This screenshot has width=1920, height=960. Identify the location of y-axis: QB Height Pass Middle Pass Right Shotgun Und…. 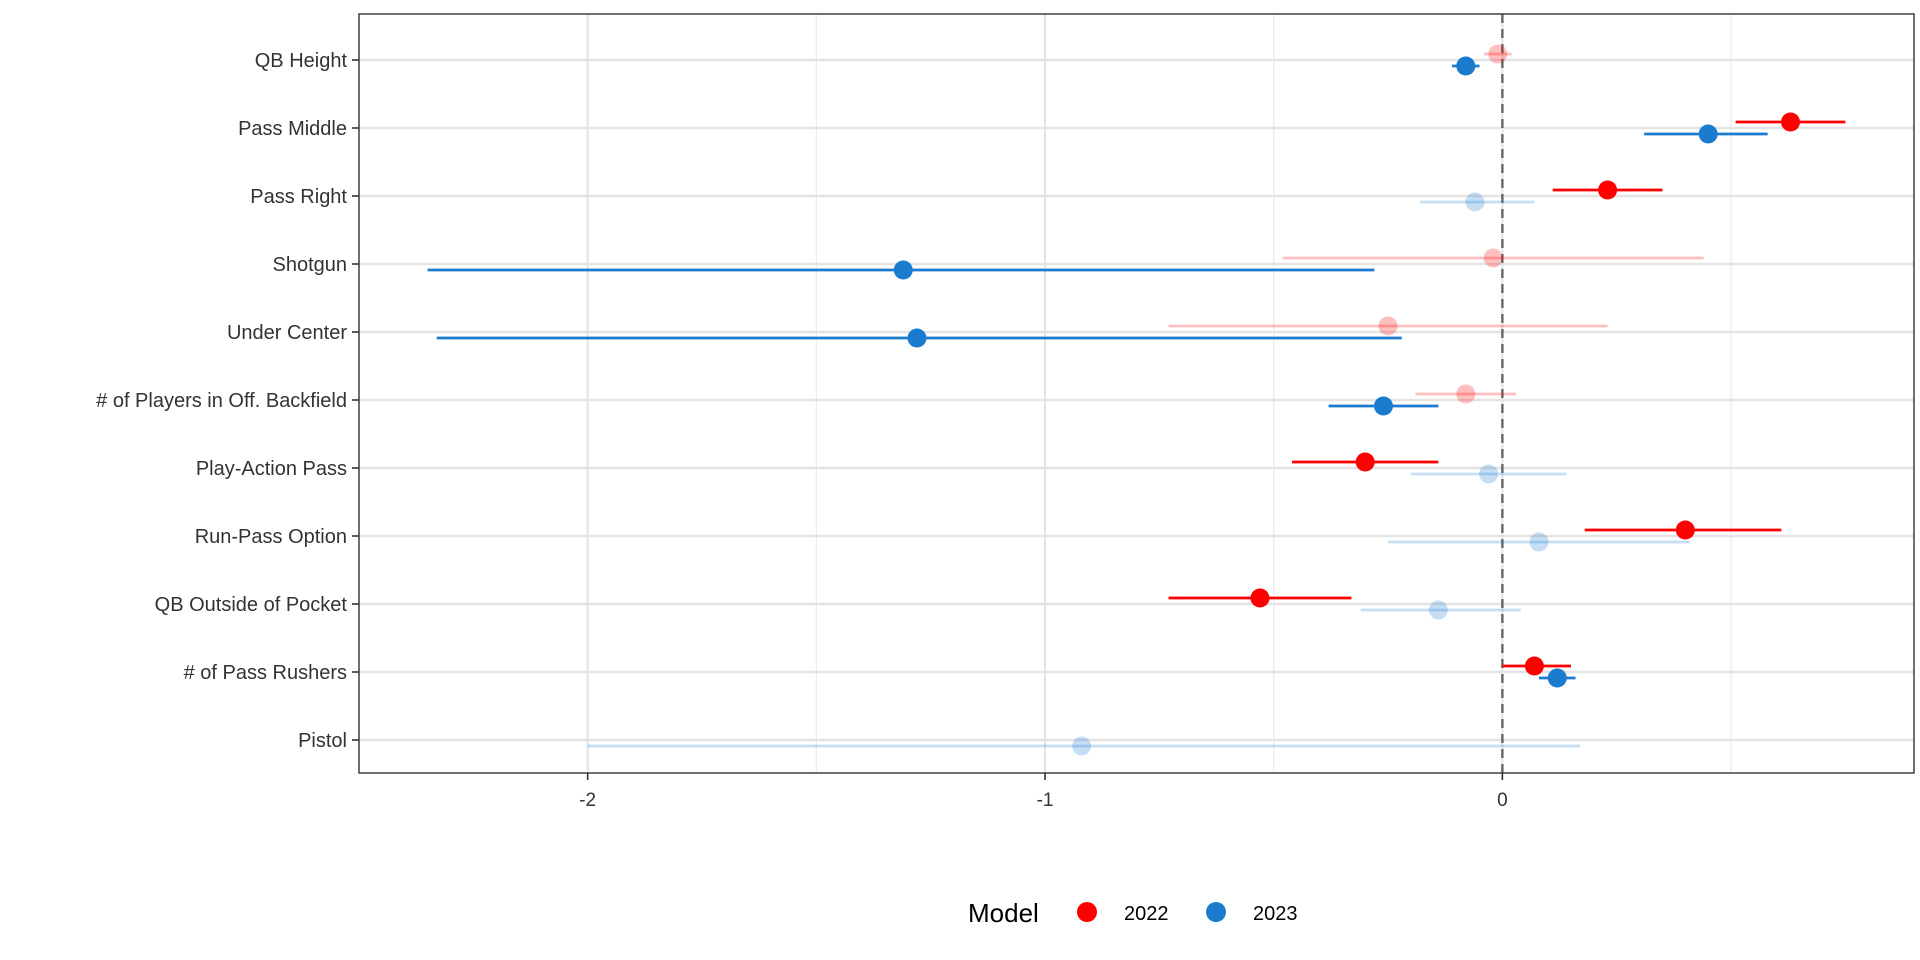
(227, 401).